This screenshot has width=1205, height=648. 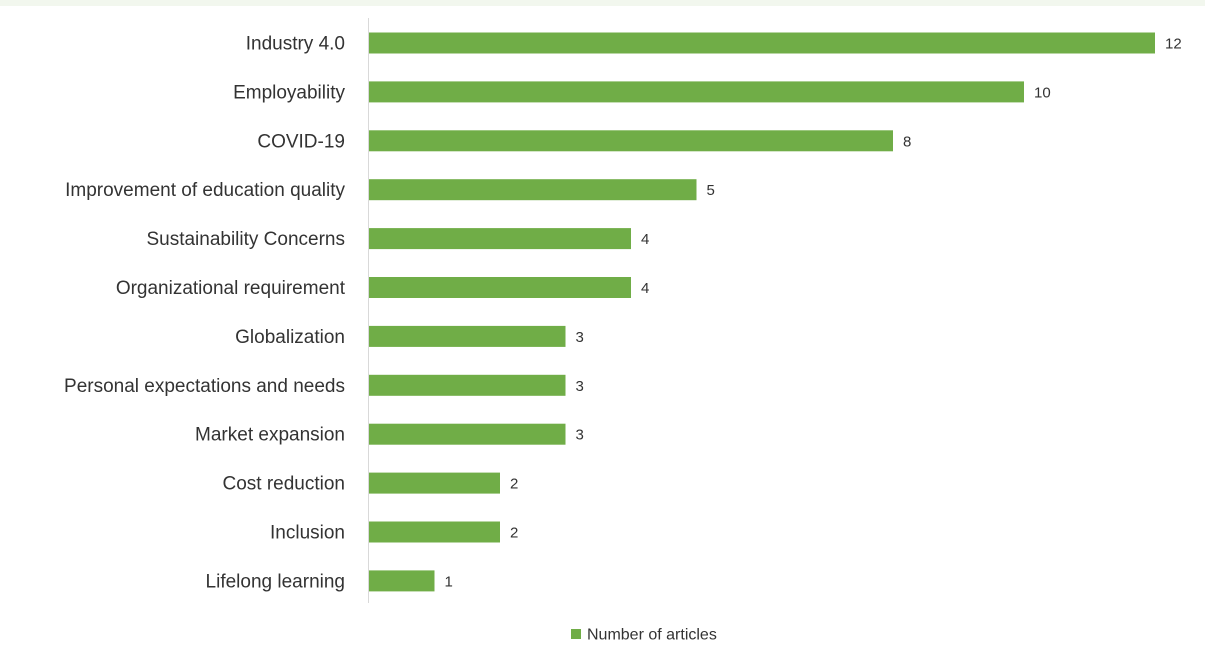 I want to click on bar-market-expansion, so click(x=467, y=434).